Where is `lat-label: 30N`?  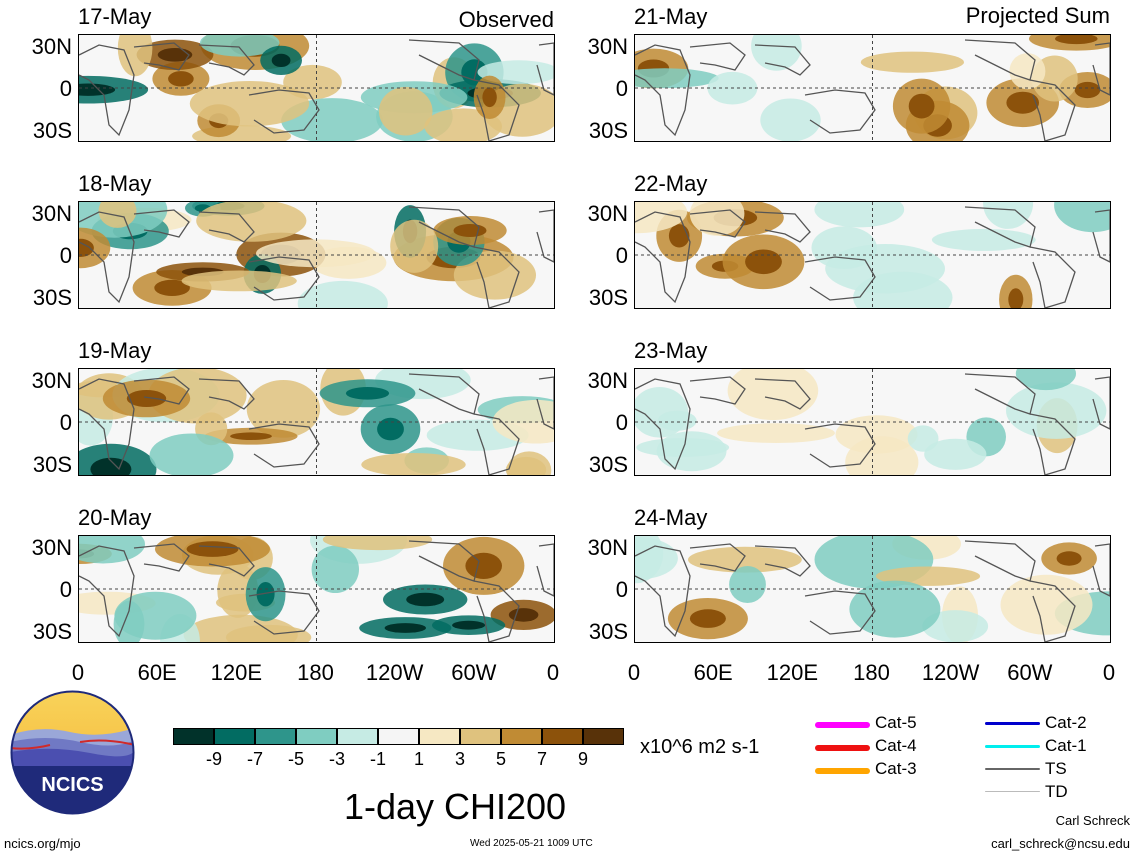
lat-label: 30N is located at coordinates (51, 380).